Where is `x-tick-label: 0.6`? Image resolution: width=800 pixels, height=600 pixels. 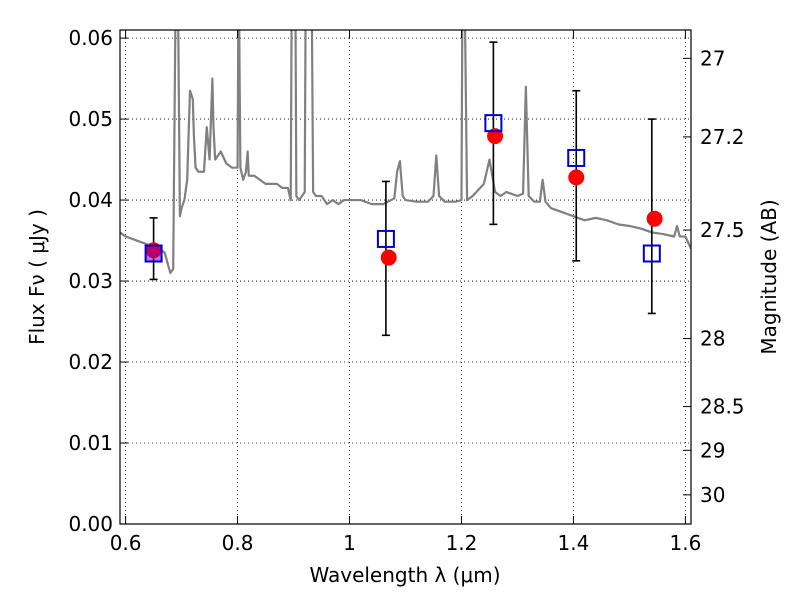 x-tick-label: 0.6 is located at coordinates (126, 543).